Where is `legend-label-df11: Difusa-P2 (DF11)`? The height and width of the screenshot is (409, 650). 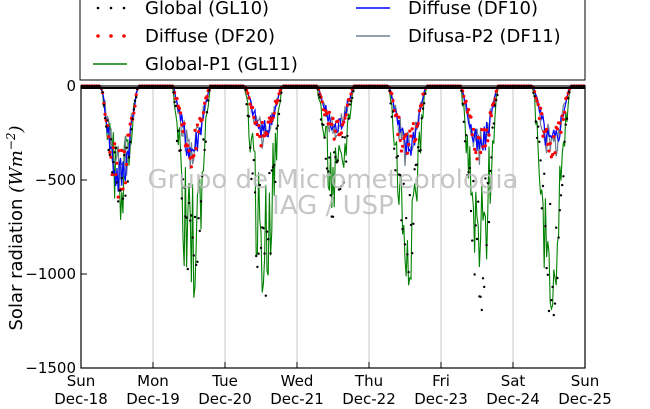 legend-label-df11: Difusa-P2 (DF11) is located at coordinates (484, 36).